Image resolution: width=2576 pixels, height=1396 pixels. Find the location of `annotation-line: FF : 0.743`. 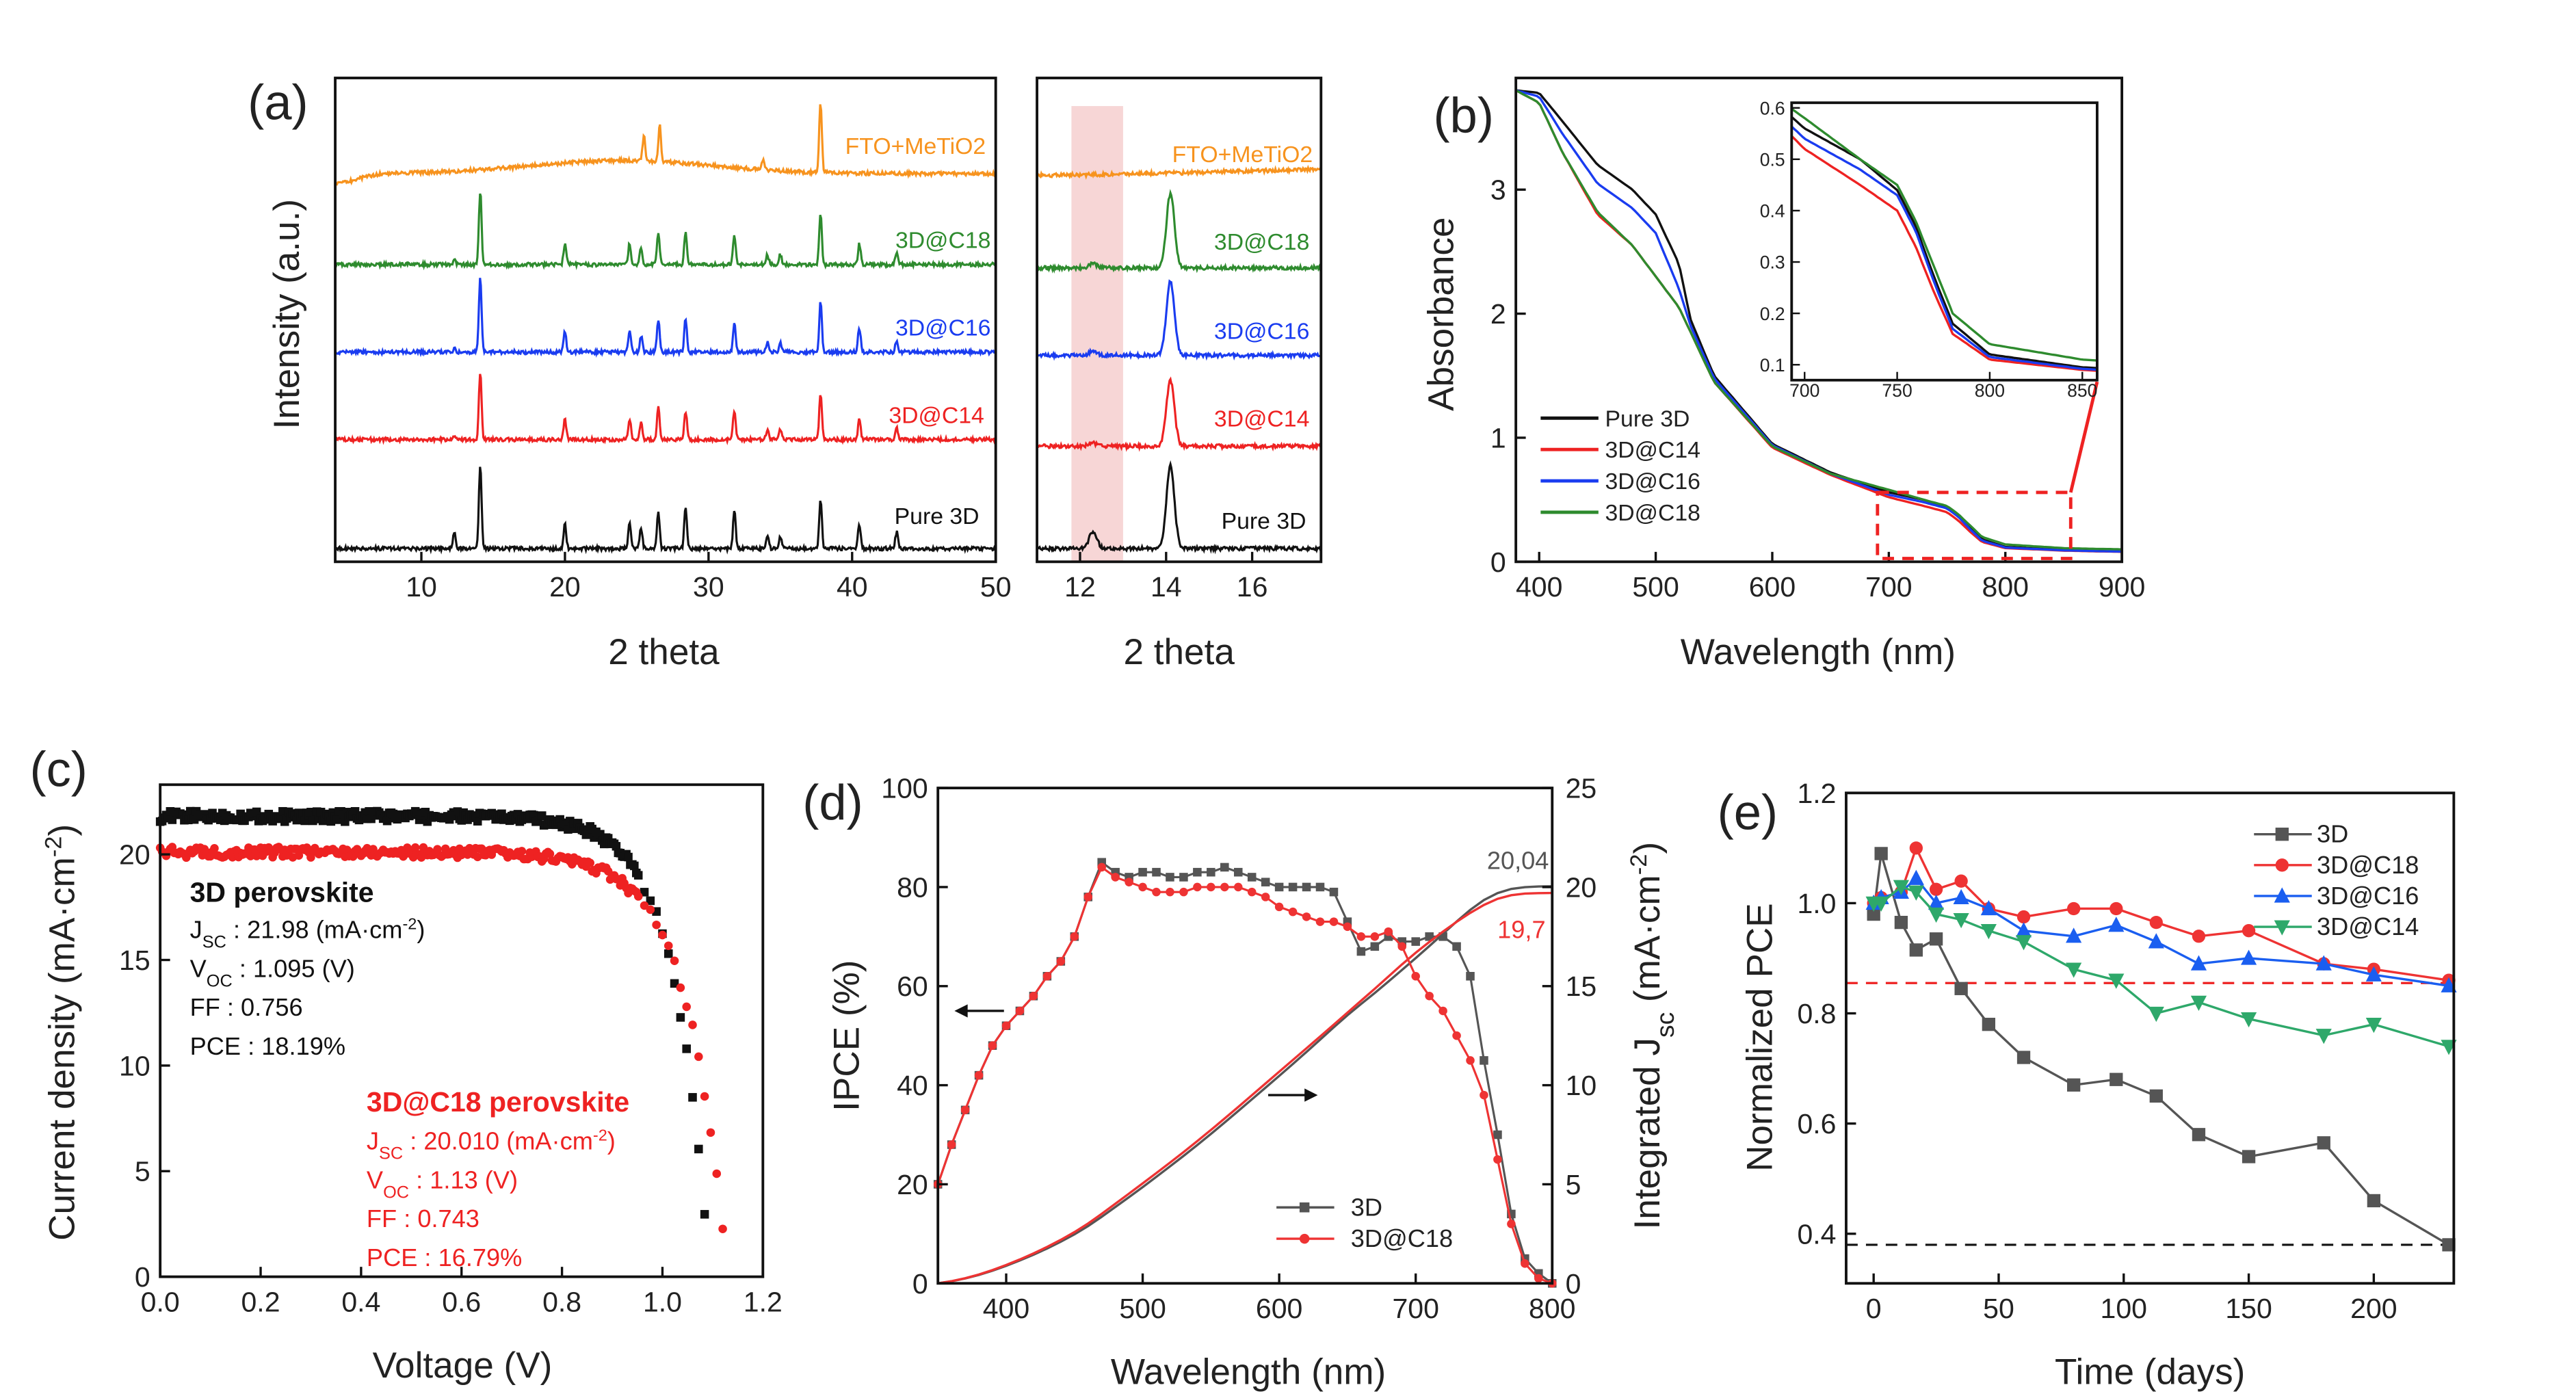

annotation-line: FF : 0.743 is located at coordinates (423, 1218).